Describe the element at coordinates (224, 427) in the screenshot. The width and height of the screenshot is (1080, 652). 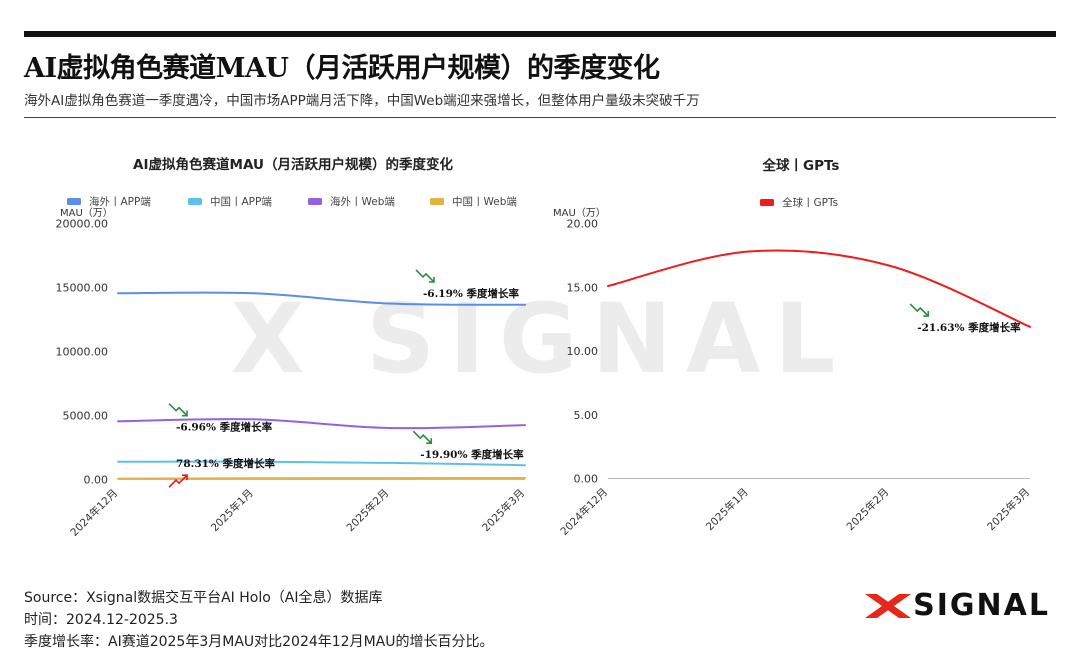
I see `annotation-text: -6.96% 季度增长率` at that location.